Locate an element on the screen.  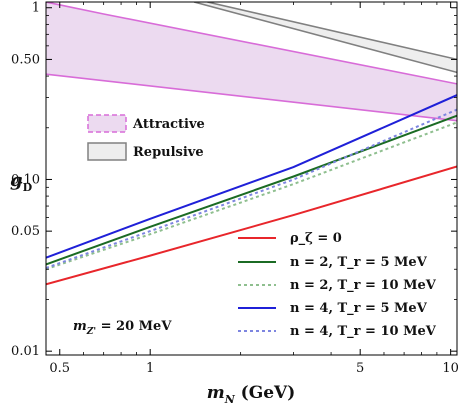
x-tick-label: 5 is located at coordinates (360, 368).